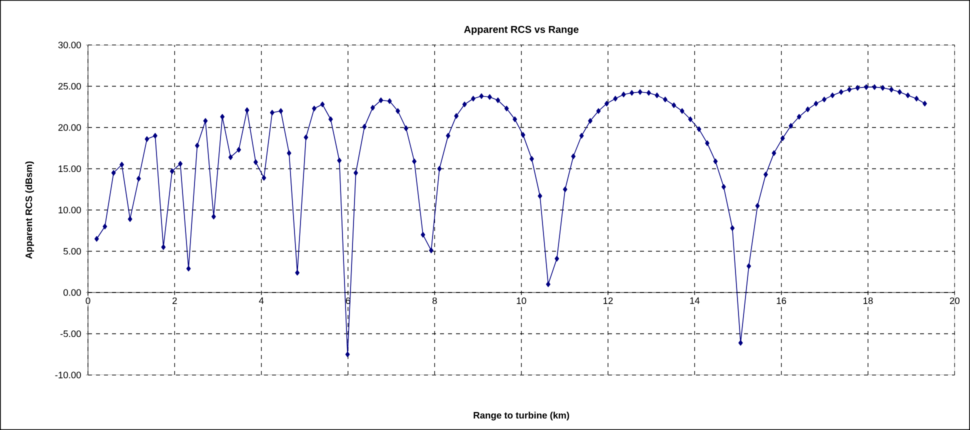 This screenshot has height=430, width=970. What do you see at coordinates (69, 45) in the screenshot?
I see `y-tick-label: 30.00` at bounding box center [69, 45].